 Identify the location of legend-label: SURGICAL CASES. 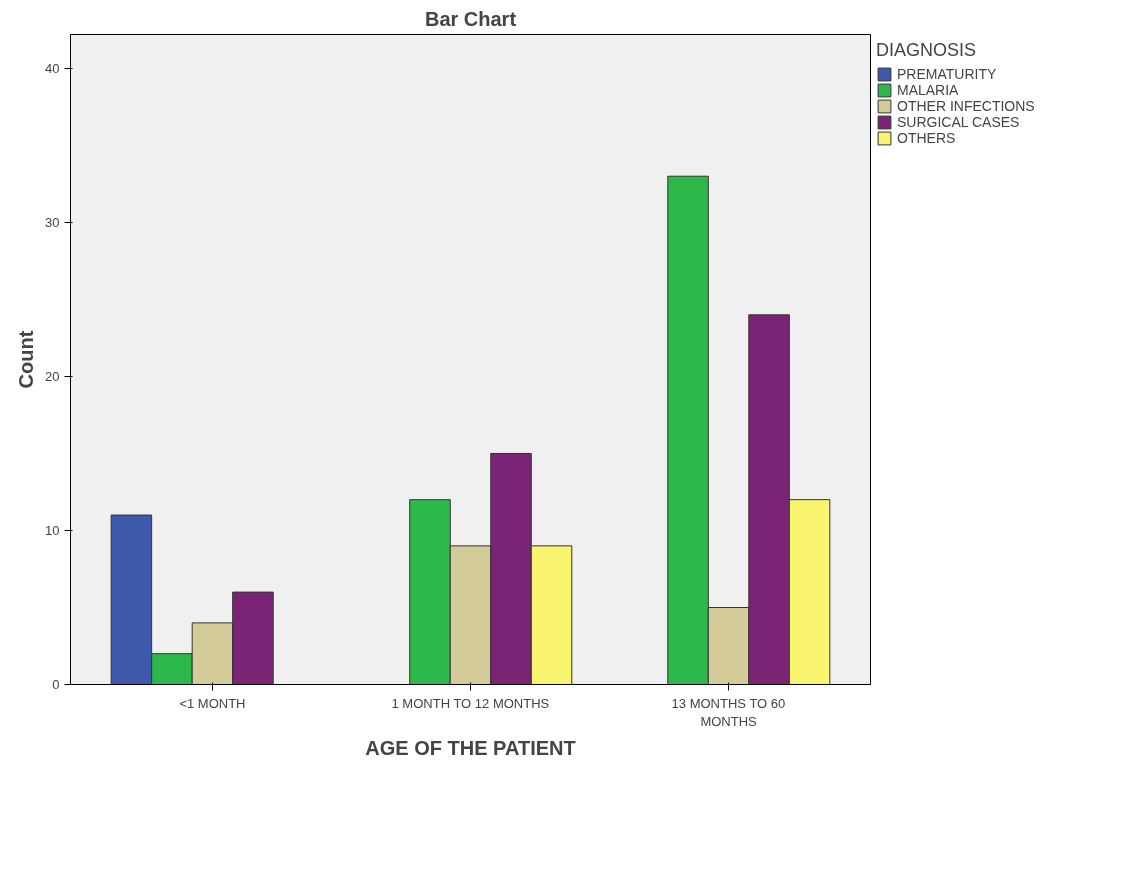
(958, 122).